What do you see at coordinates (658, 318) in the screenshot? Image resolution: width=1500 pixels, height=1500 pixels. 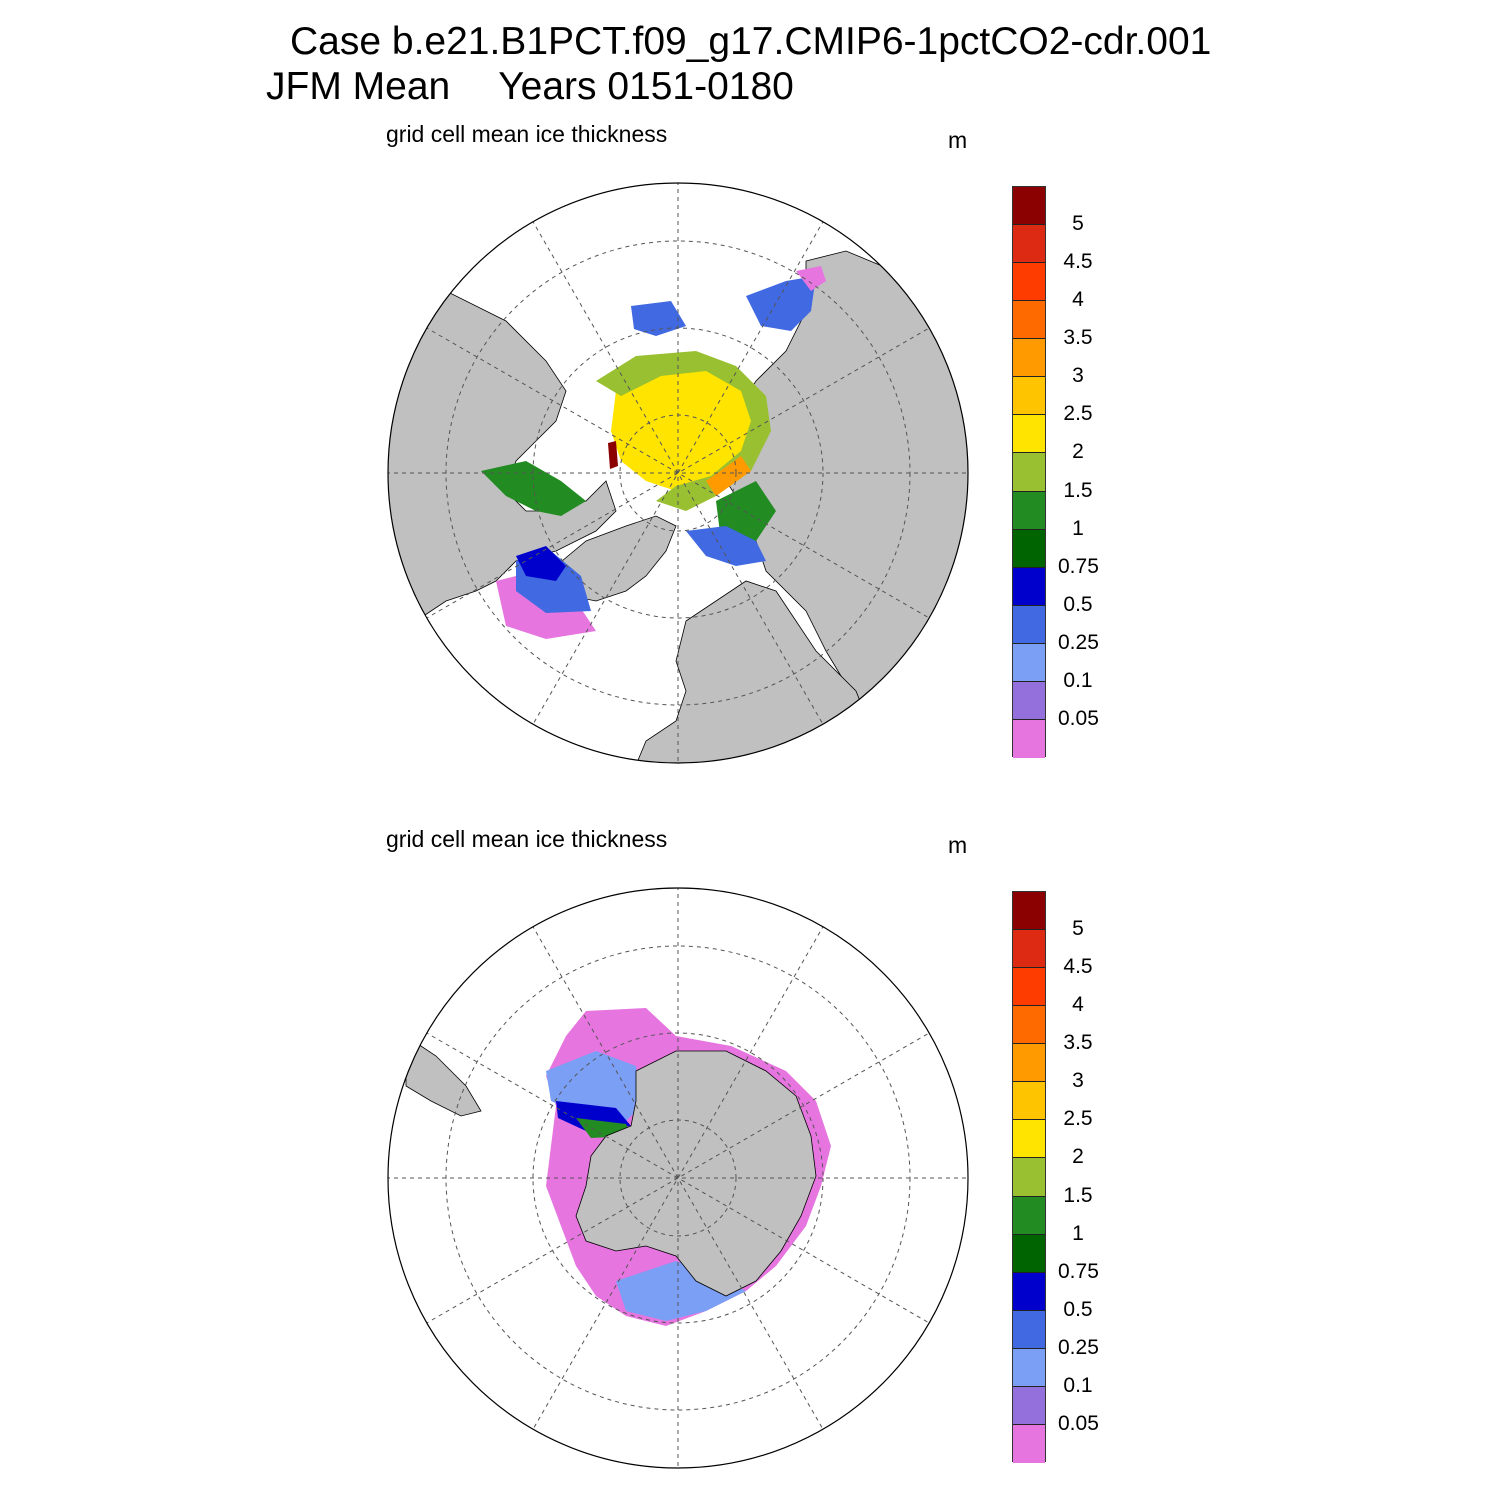 I see `ice-blue-bering` at bounding box center [658, 318].